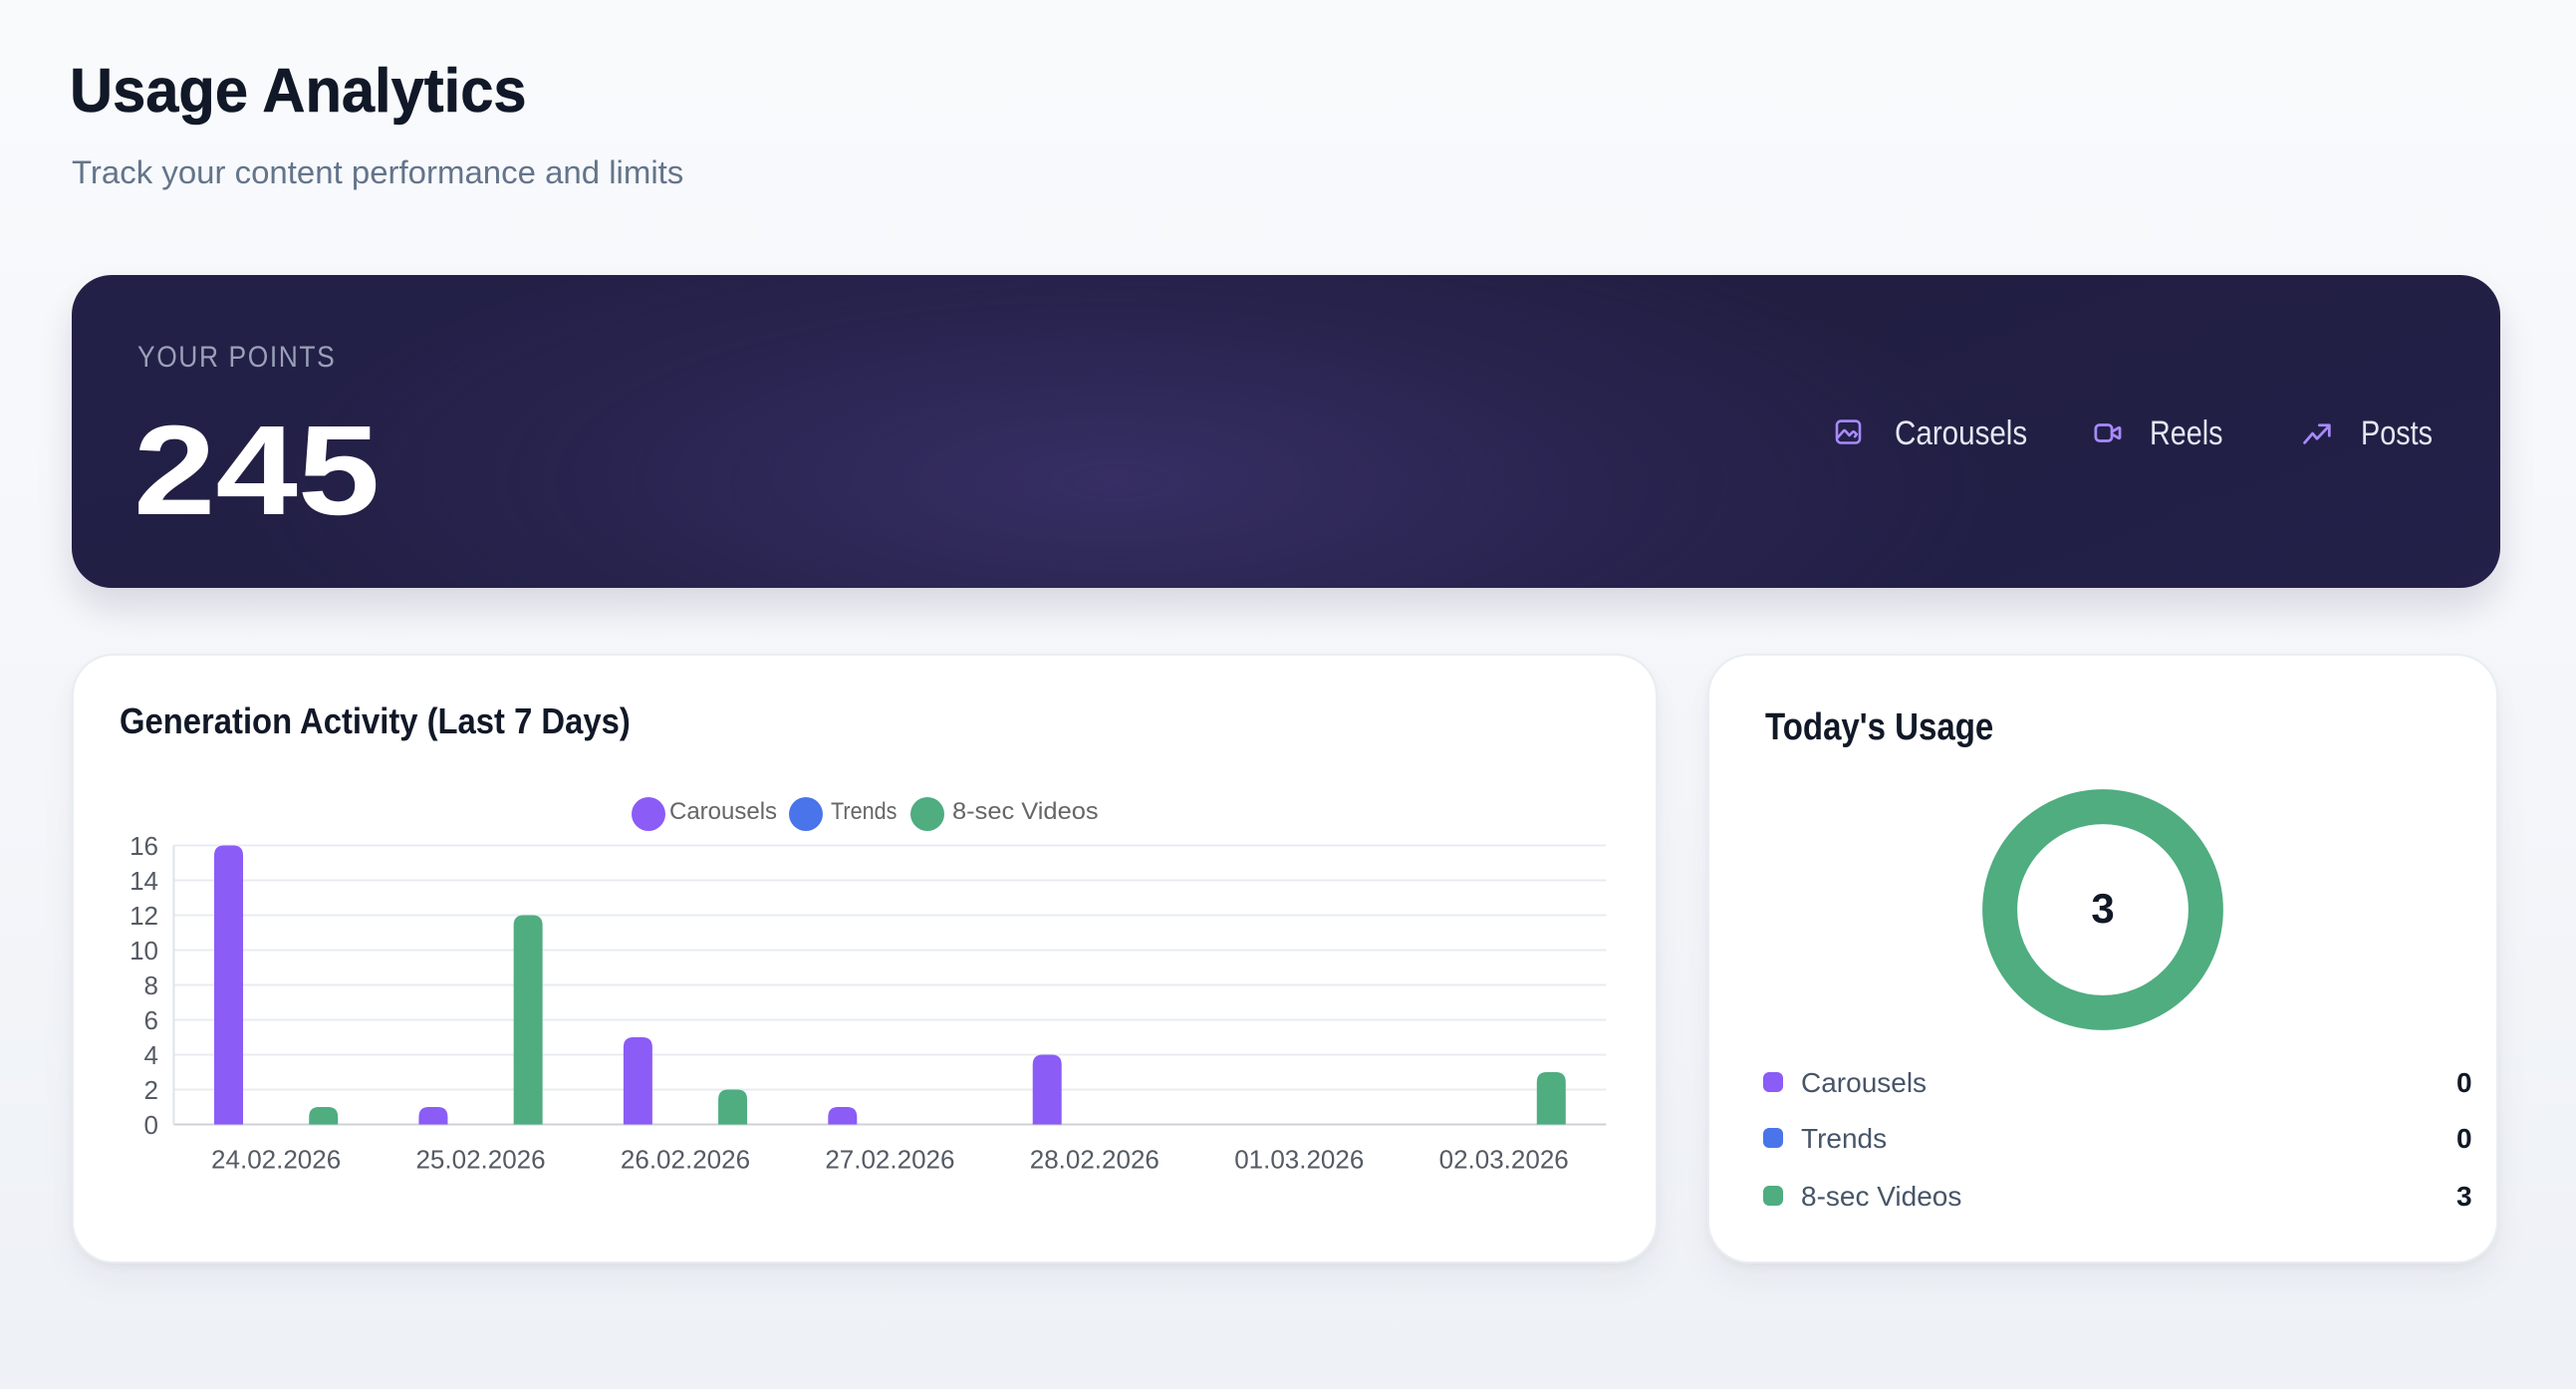  Describe the element at coordinates (143, 916) in the screenshot. I see `svg-text: 12` at that location.